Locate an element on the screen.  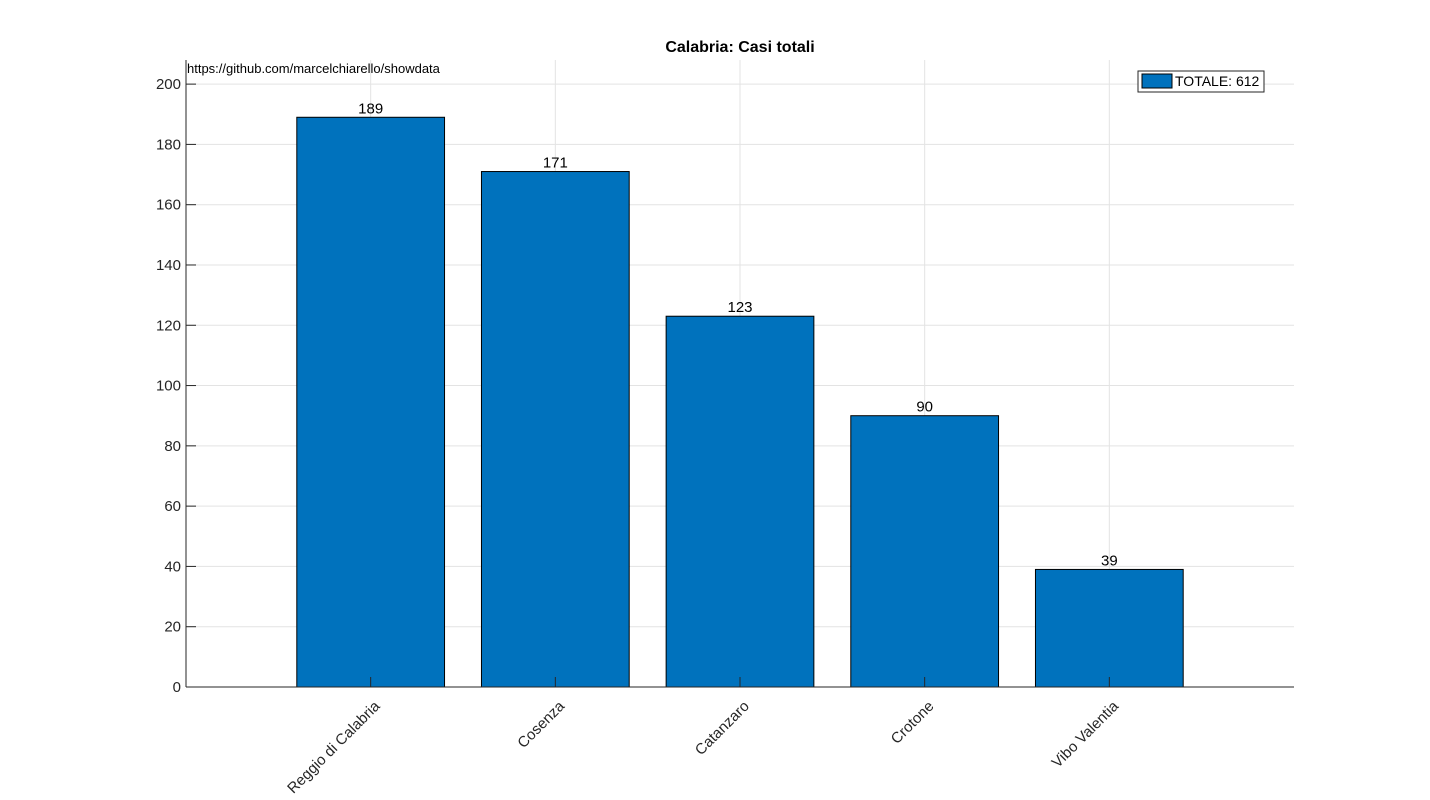
x-tick-label: Reggio di Calabria is located at coordinates (334, 747).